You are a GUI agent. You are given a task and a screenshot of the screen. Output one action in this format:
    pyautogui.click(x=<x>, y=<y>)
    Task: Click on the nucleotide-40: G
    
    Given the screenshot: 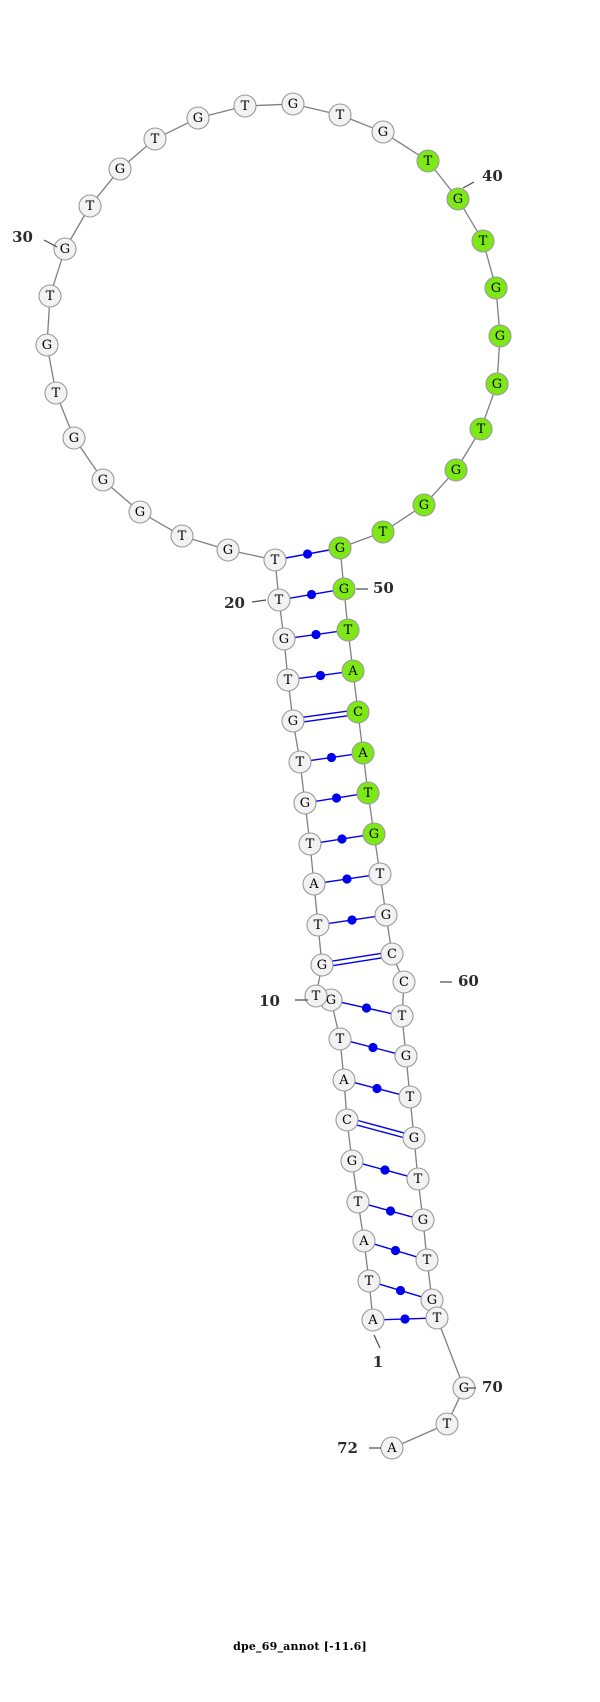 What is the action you would take?
    pyautogui.click(x=458, y=199)
    